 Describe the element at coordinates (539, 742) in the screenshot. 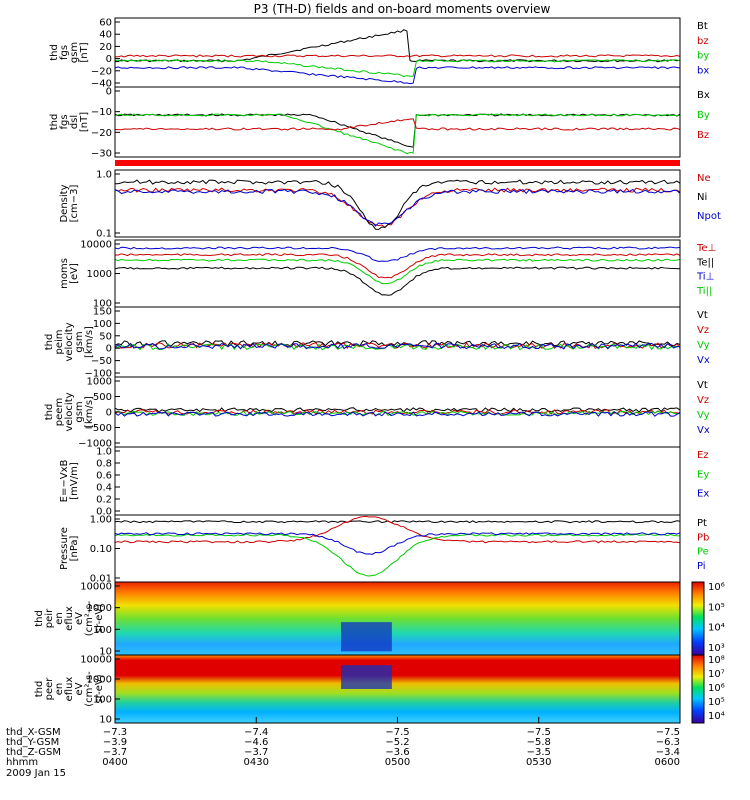

I see `footer-value: −5.8` at that location.